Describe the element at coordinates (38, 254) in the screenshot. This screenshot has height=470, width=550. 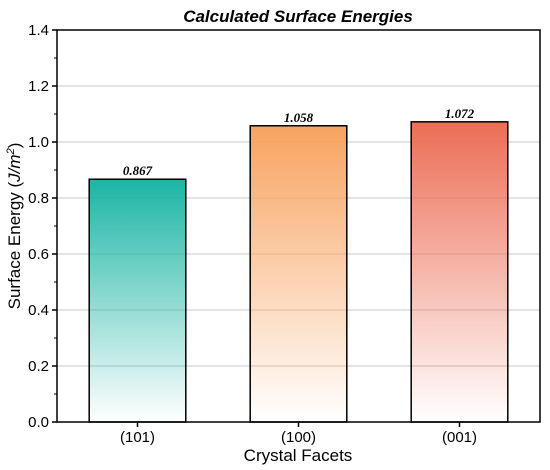
I see `y-tick-label: 0.6` at that location.